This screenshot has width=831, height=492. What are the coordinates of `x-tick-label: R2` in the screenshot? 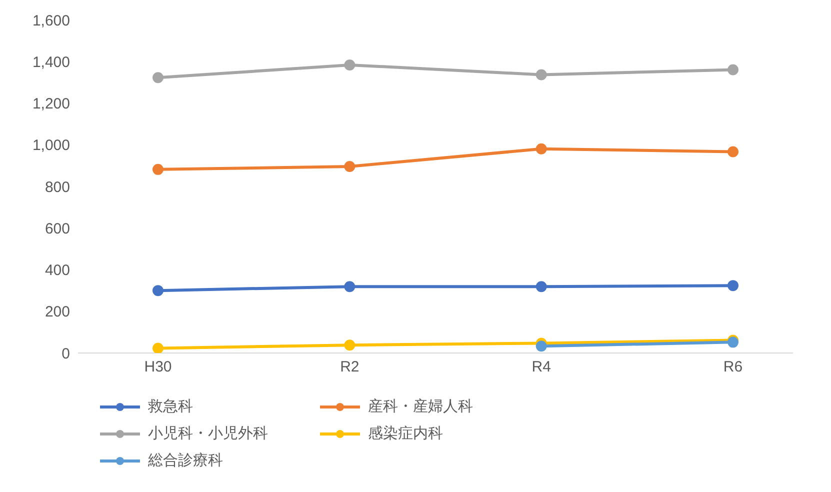 It's located at (350, 367).